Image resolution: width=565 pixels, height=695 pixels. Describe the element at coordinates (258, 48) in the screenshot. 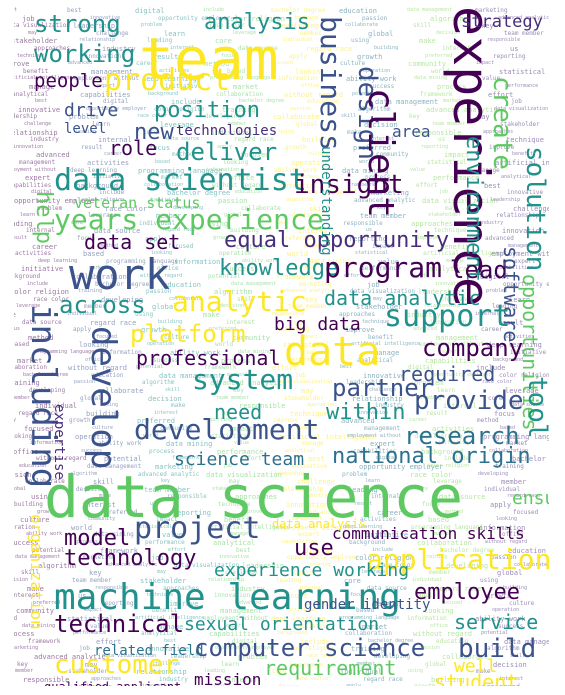

I see `filler-word: data source` at that location.